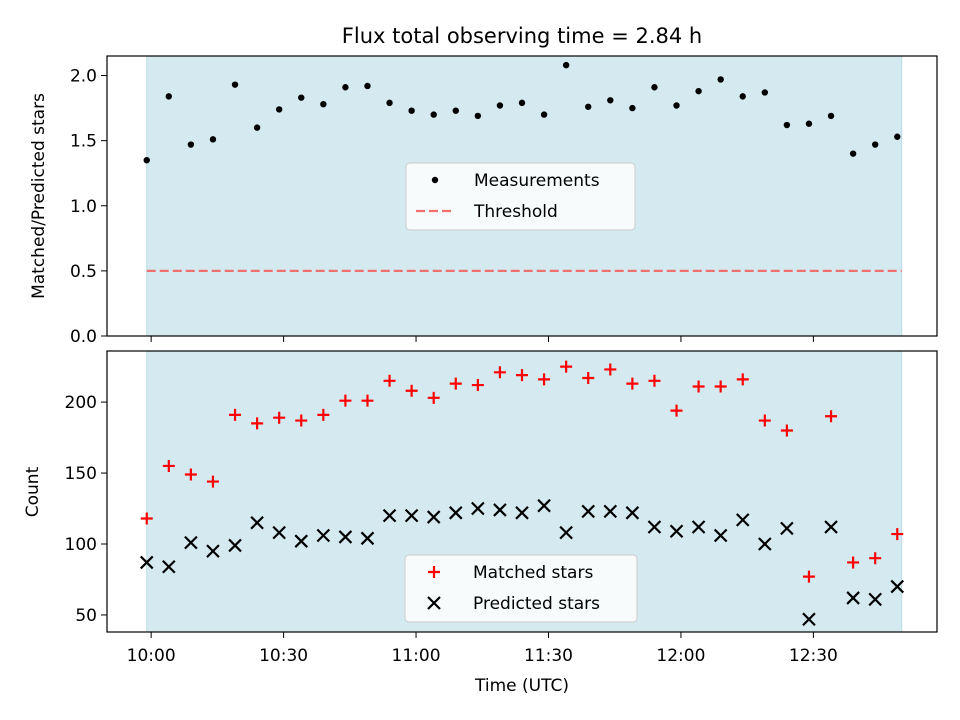  What do you see at coordinates (521, 686) in the screenshot?
I see `x-axis-label: Time (UTC)` at bounding box center [521, 686].